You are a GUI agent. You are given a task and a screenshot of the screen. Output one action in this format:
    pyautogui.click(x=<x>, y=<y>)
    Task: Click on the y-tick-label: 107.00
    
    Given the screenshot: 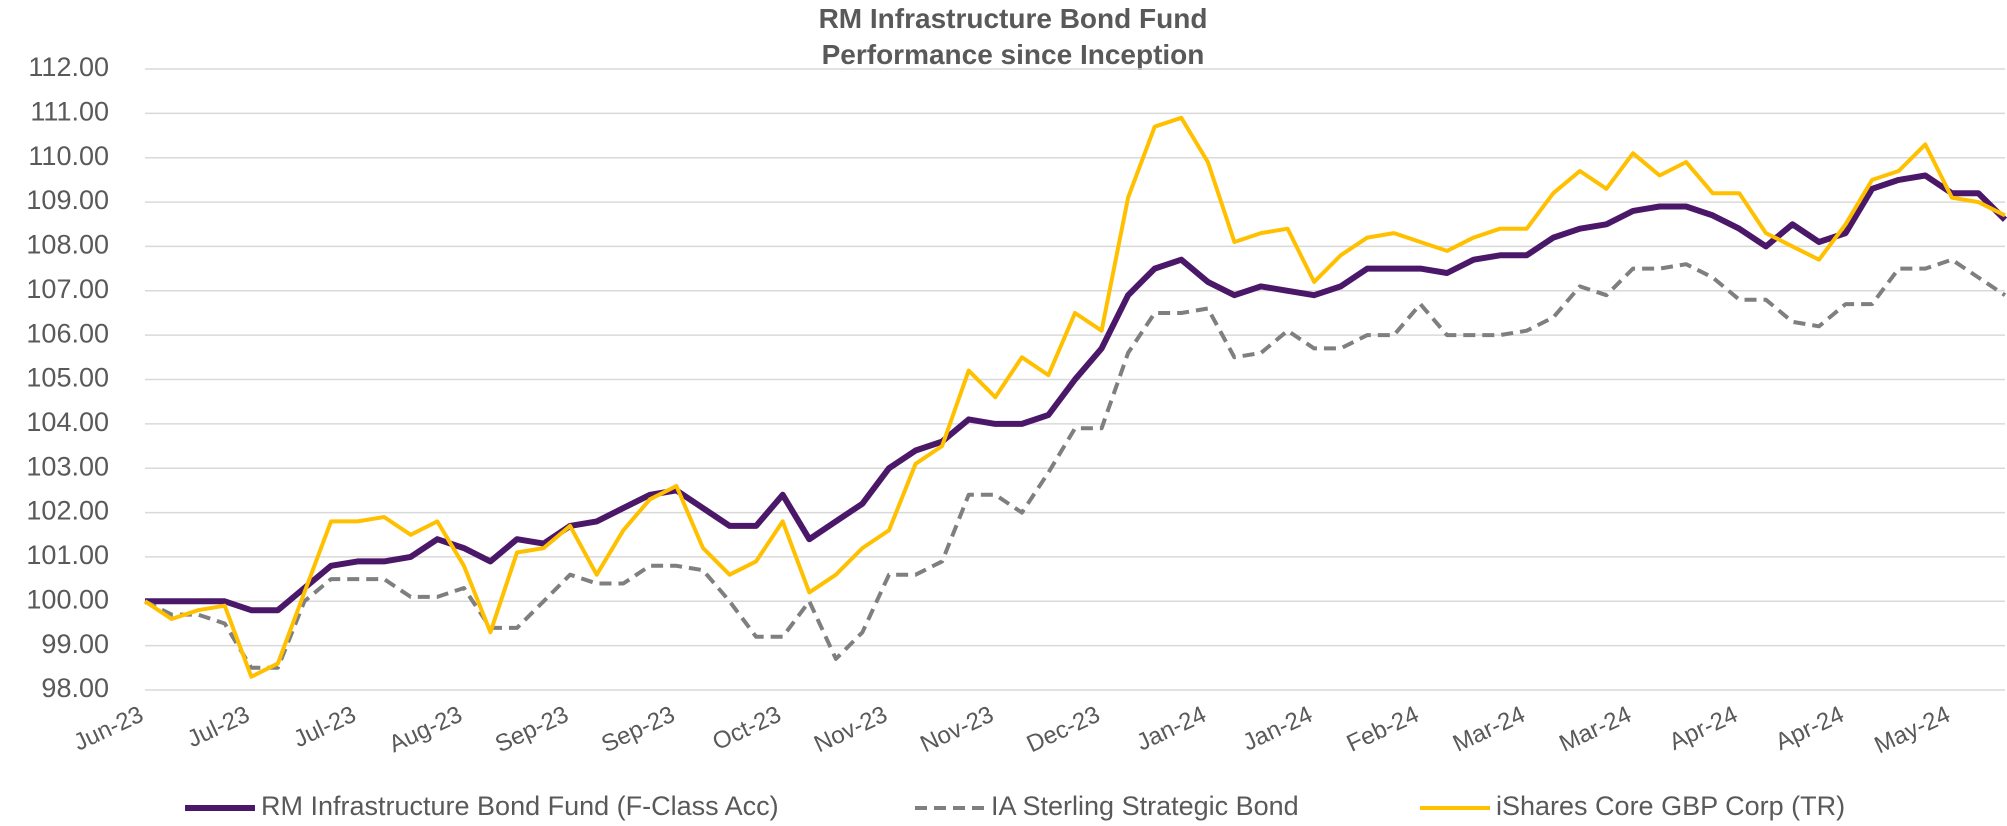 What is the action you would take?
    pyautogui.click(x=67, y=289)
    